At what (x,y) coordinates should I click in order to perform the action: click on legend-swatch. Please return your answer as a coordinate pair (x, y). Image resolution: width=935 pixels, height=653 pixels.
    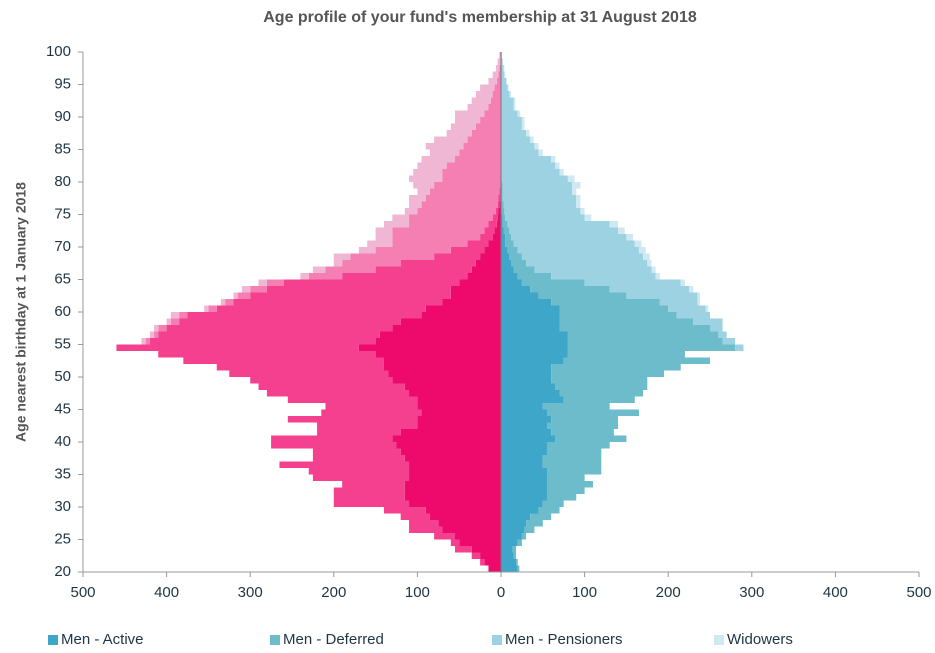
    Looking at the image, I should click on (275, 640).